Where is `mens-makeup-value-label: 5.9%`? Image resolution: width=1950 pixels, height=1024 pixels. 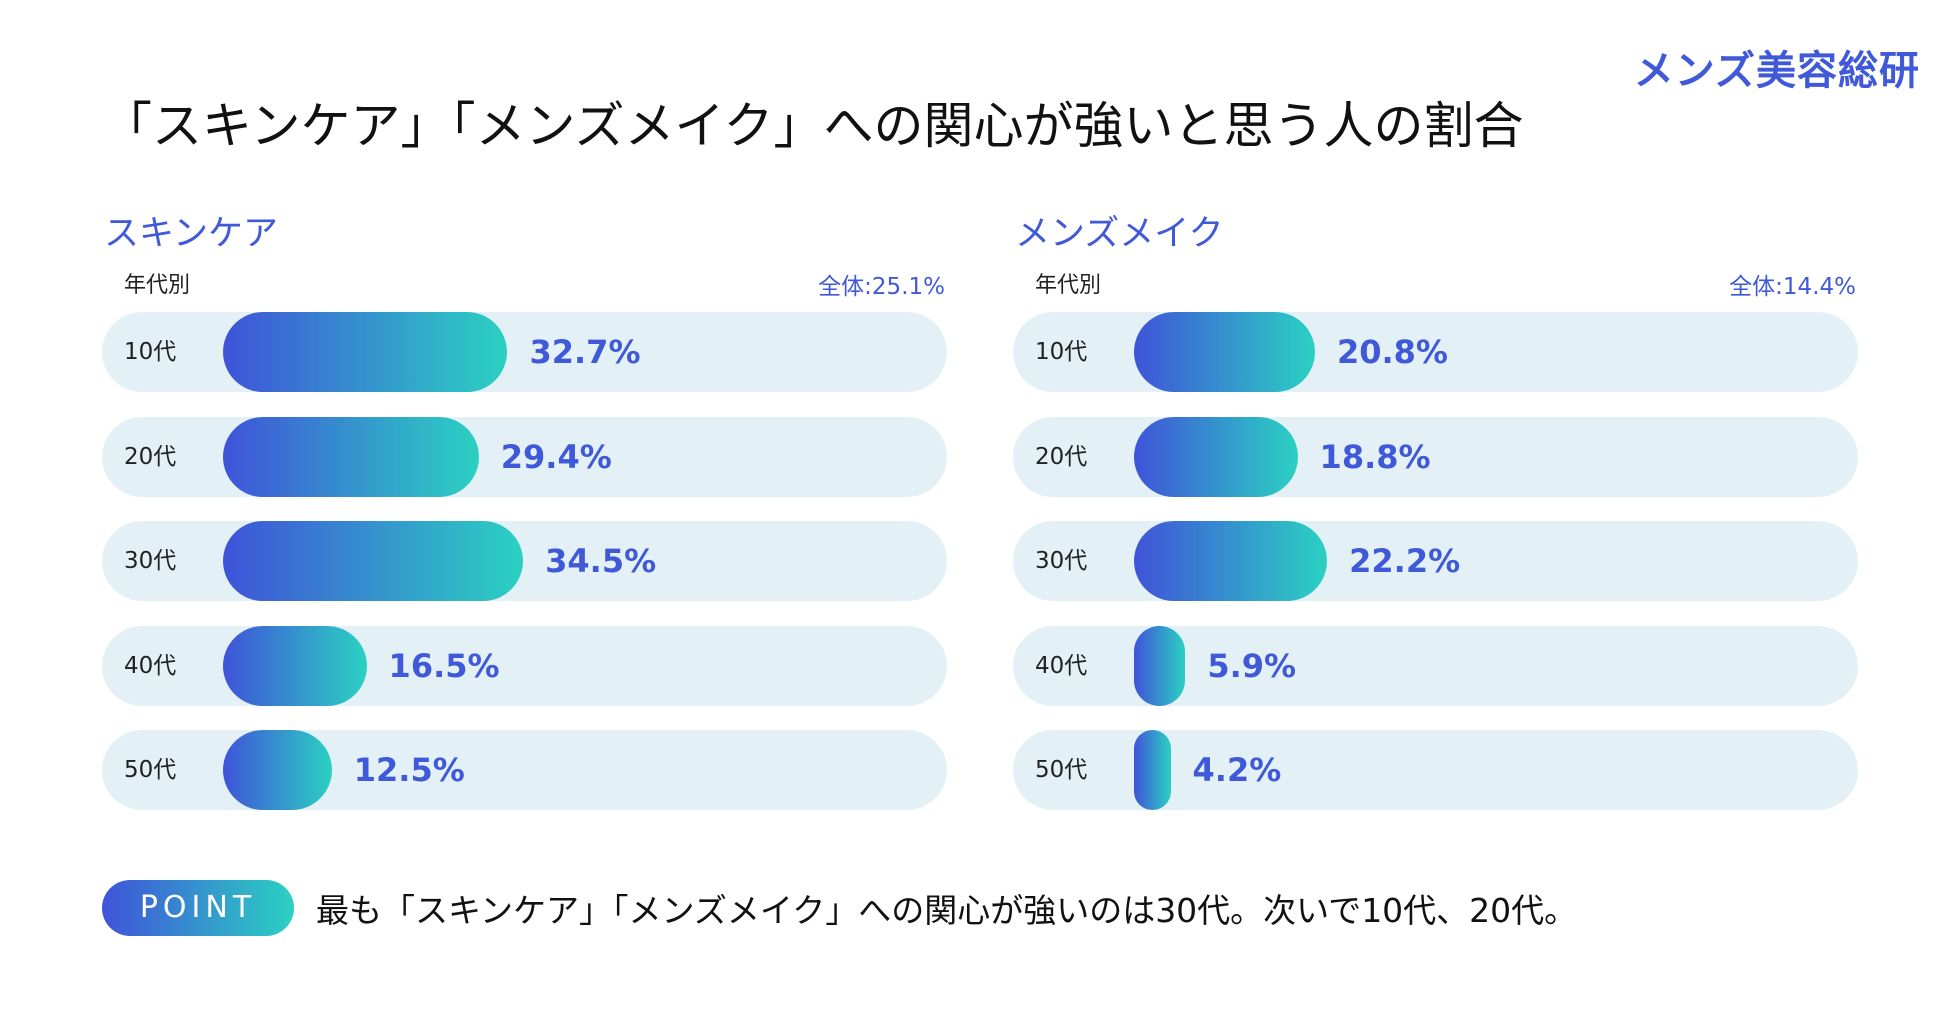 mens-makeup-value-label: 5.9% is located at coordinates (1252, 665).